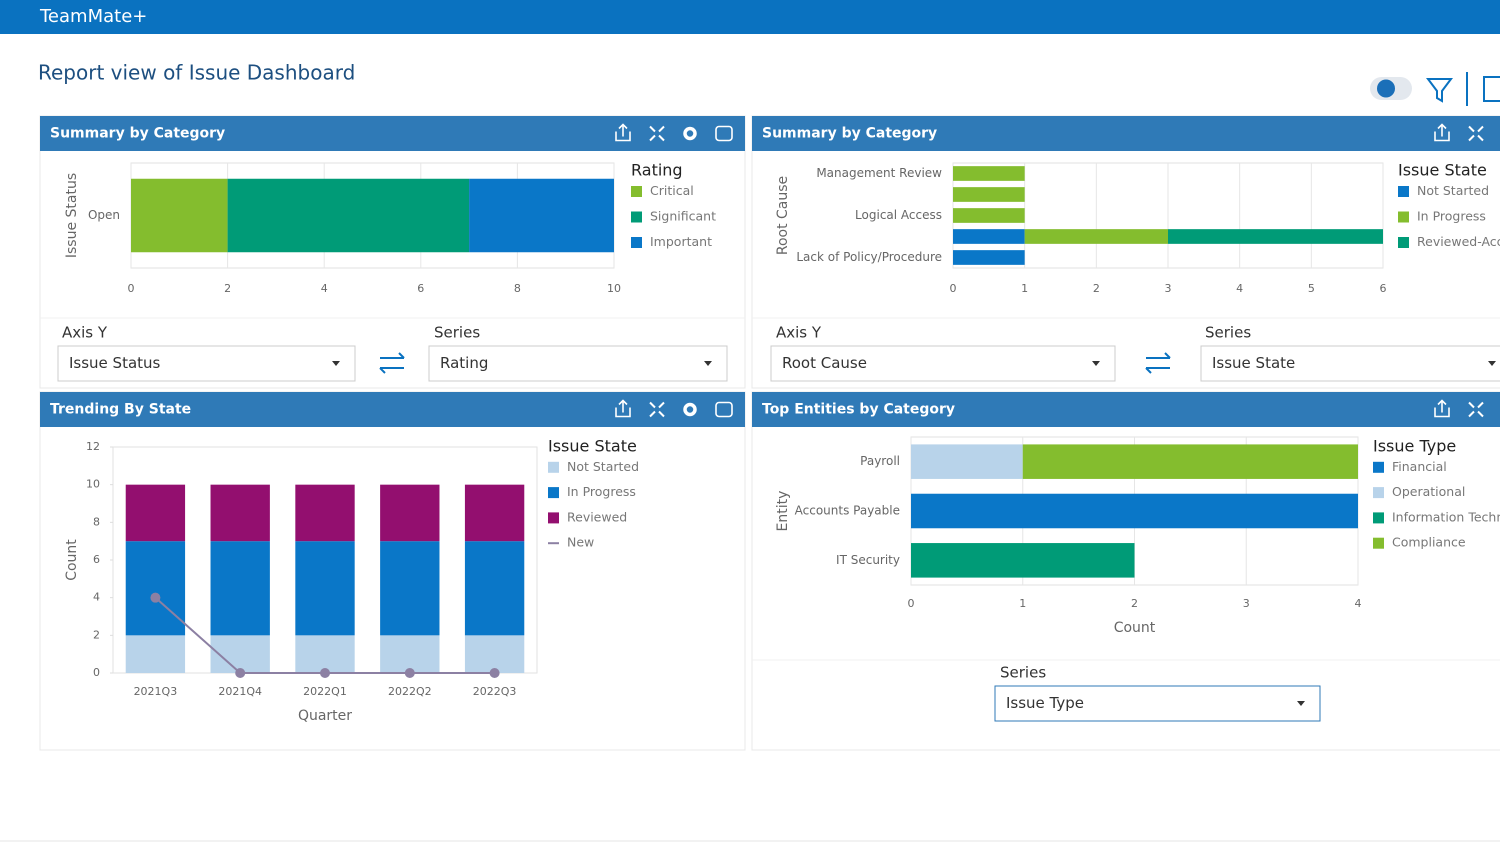 This screenshot has width=1500, height=844. I want to click on legend-label: Not Started, so click(603, 466).